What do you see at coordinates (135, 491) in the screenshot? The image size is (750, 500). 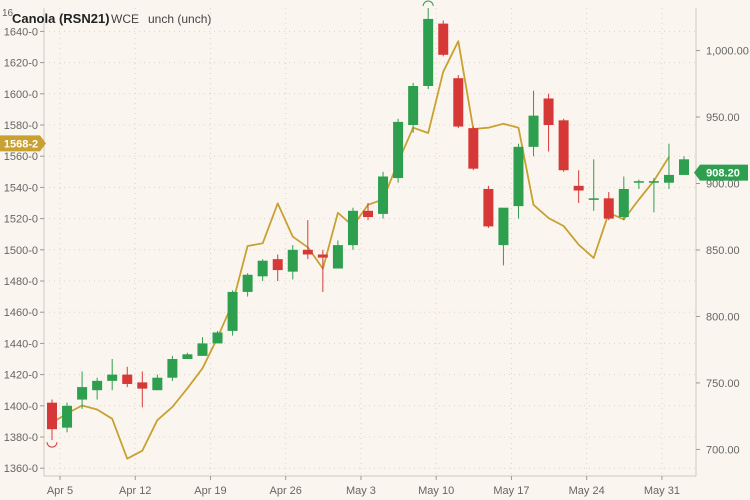 I see `x-tick-label: Apr 12` at bounding box center [135, 491].